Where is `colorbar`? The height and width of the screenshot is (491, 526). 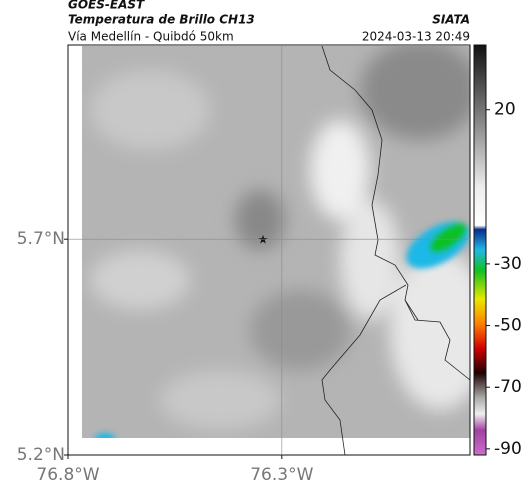 colorbar is located at coordinates (480, 250).